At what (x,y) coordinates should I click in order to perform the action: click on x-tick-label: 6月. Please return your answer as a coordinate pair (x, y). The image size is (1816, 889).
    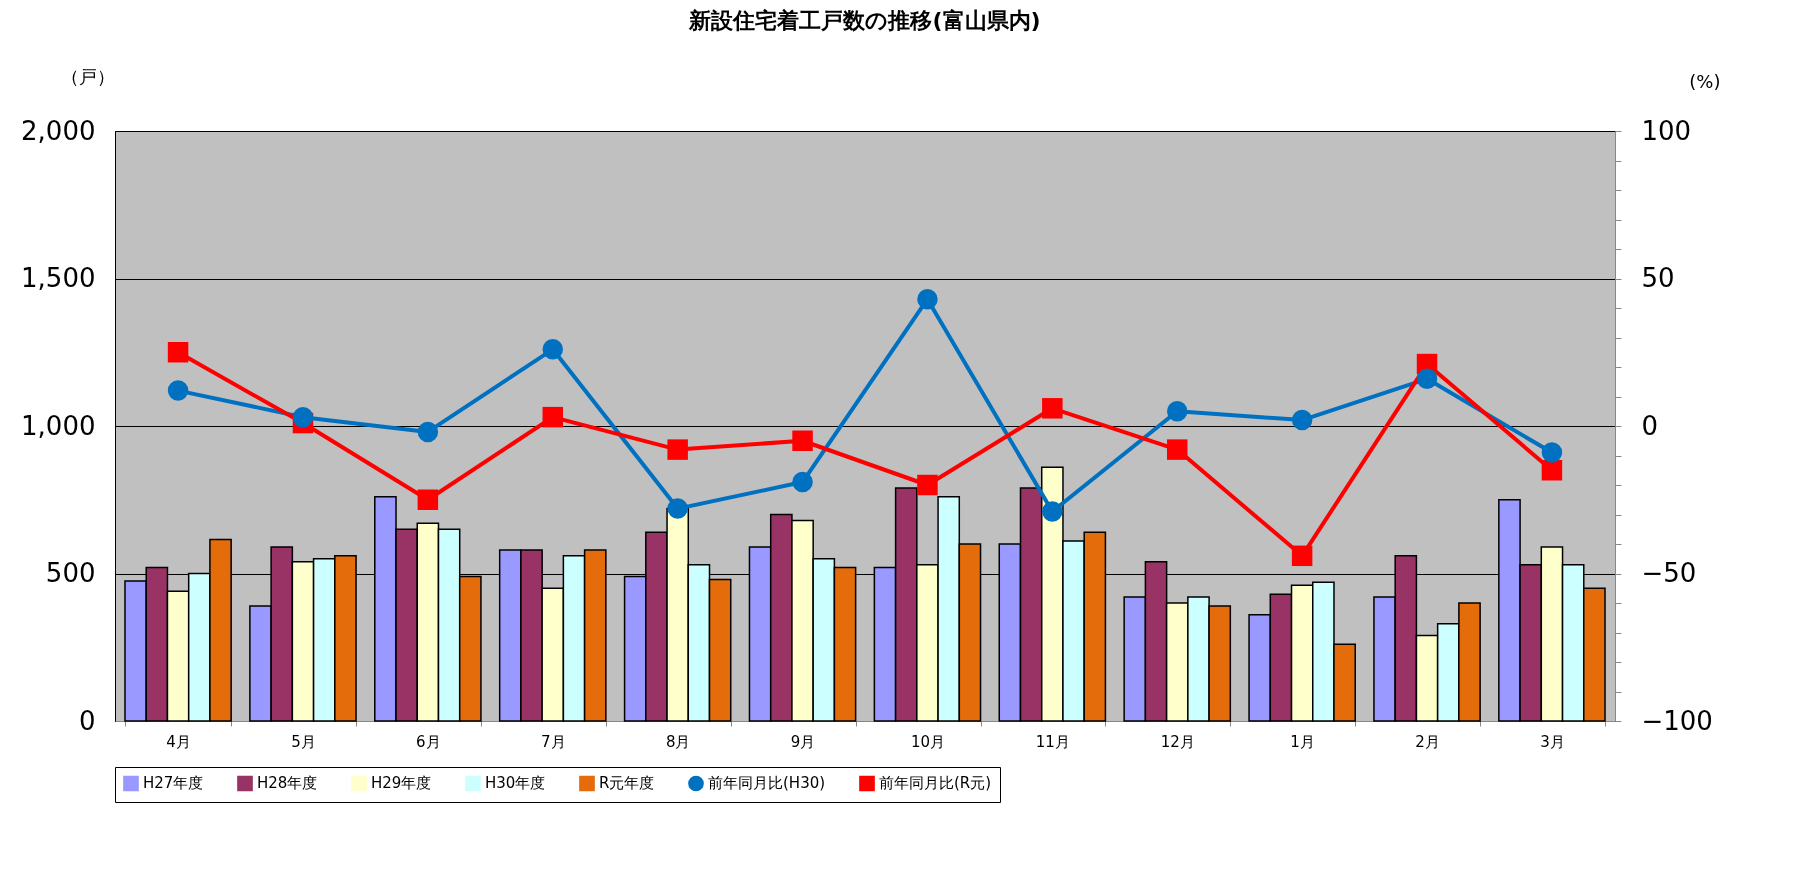
    Looking at the image, I should click on (428, 741).